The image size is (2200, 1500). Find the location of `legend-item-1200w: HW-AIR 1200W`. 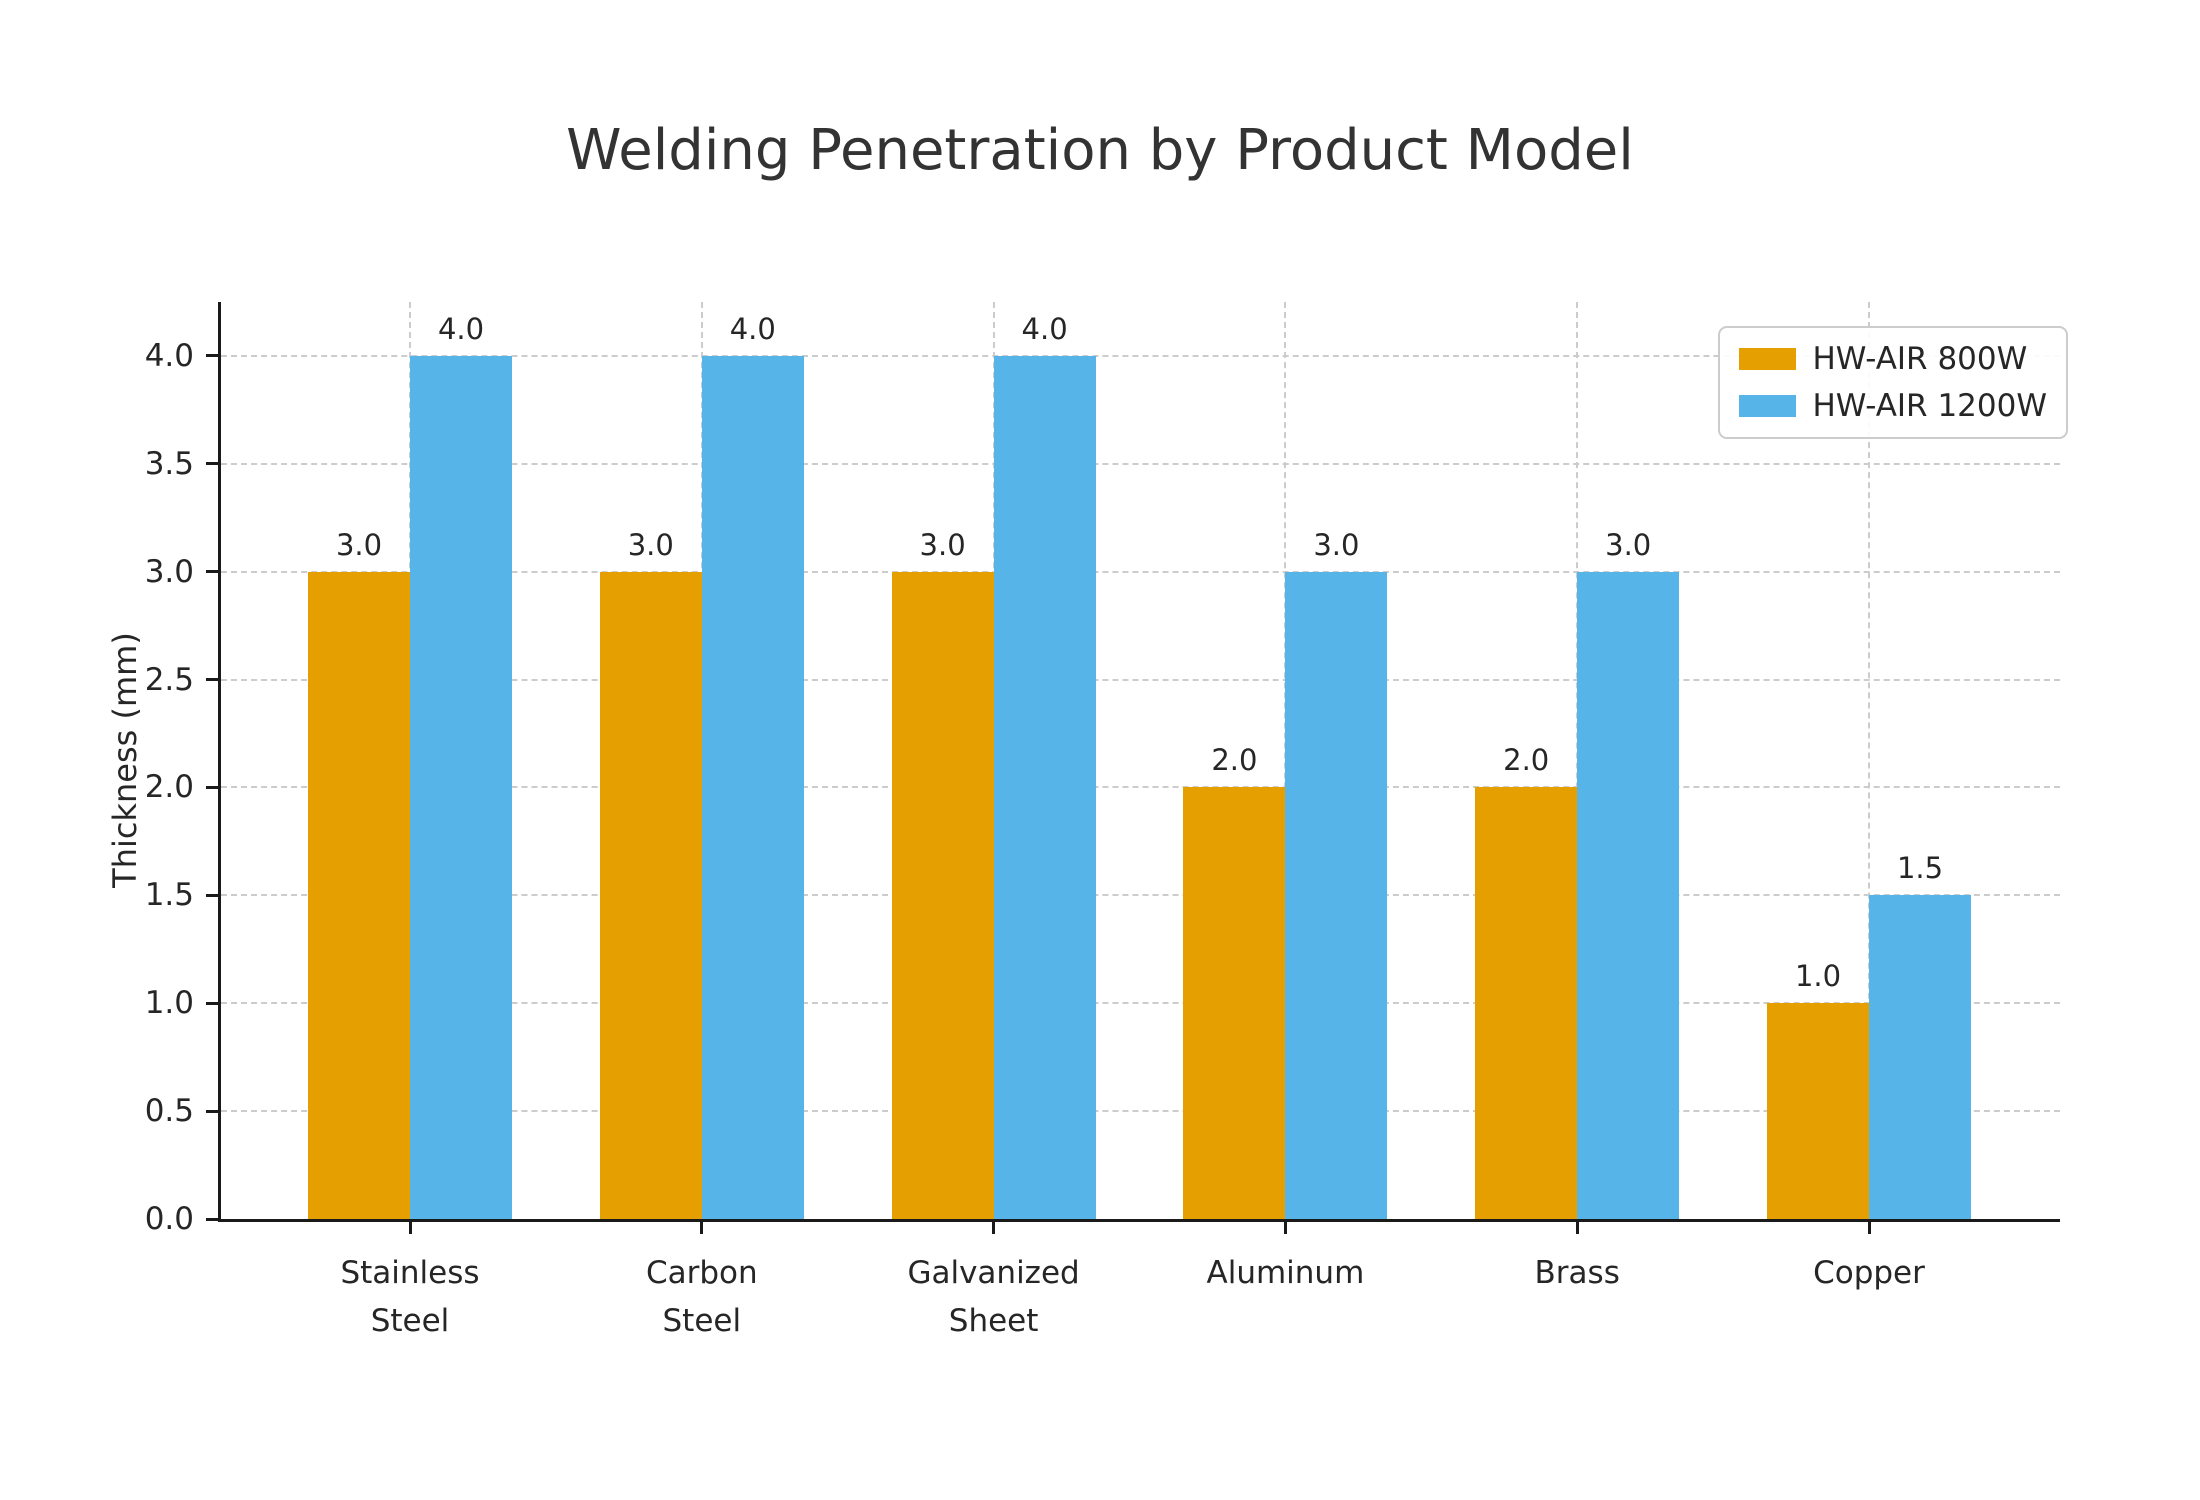

legend-item-1200w: HW-AIR 1200W is located at coordinates (1893, 406).